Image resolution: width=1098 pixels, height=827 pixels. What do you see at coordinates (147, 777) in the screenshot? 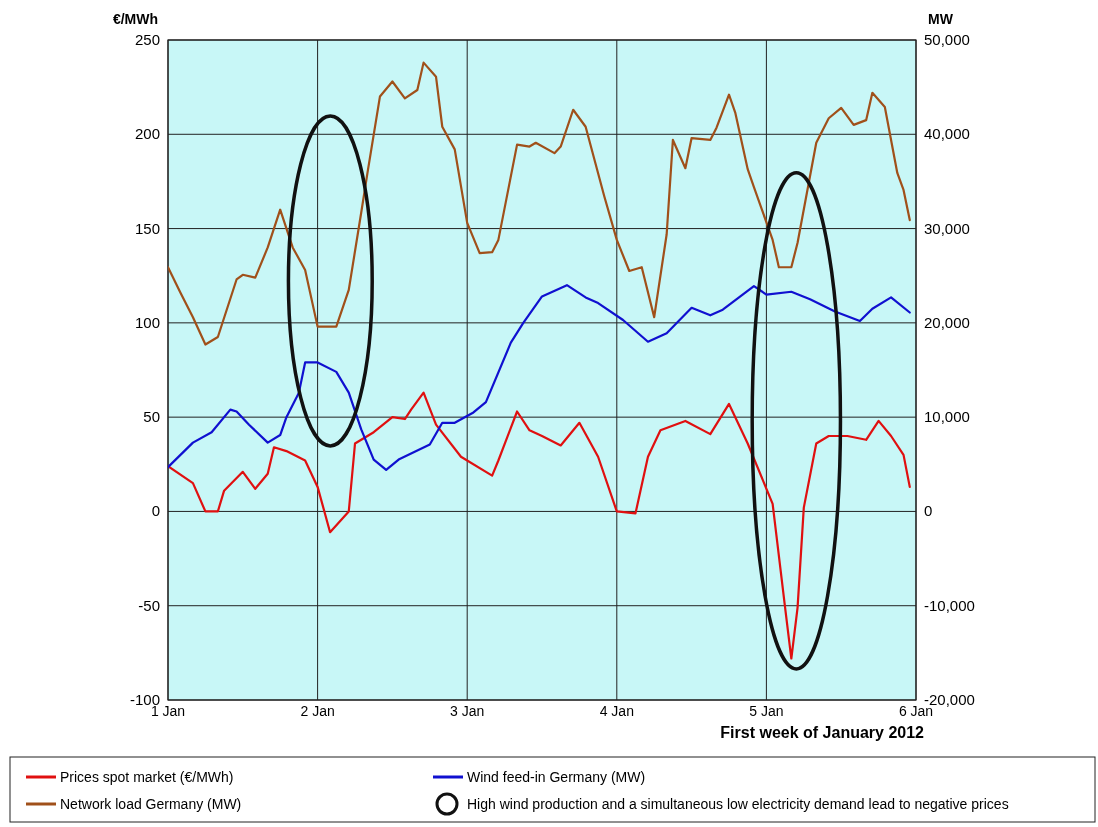
I see `legend-label: Prices spot market (€/MWh)` at bounding box center [147, 777].